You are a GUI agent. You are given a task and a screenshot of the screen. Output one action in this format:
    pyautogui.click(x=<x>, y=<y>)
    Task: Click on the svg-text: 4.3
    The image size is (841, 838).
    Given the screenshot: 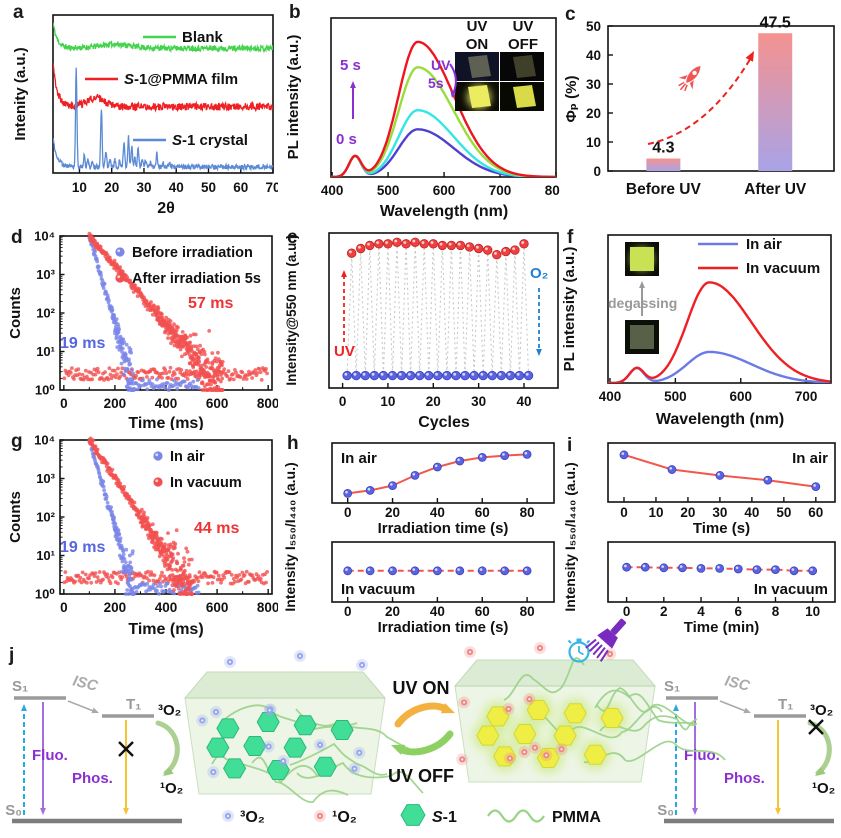 What is the action you would take?
    pyautogui.click(x=663, y=148)
    